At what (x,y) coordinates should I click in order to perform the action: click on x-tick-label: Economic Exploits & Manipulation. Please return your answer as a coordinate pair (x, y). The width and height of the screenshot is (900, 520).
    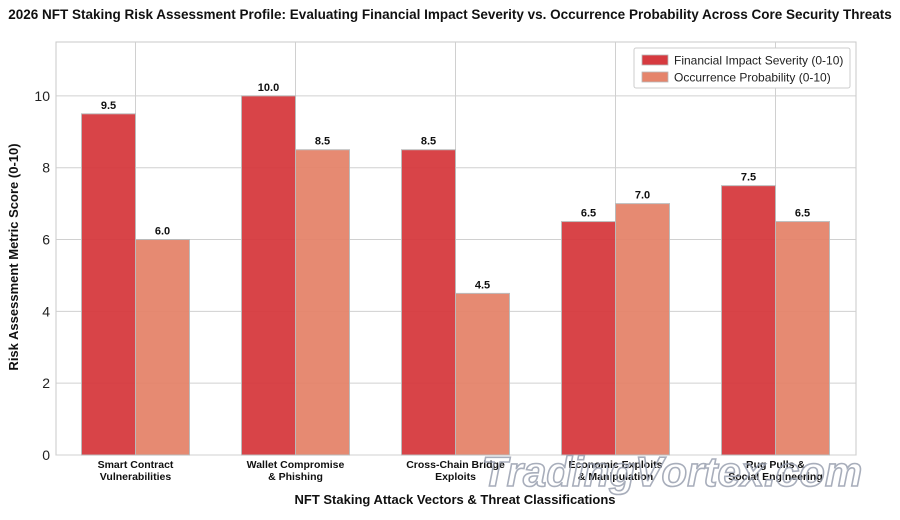
    Looking at the image, I should click on (616, 471).